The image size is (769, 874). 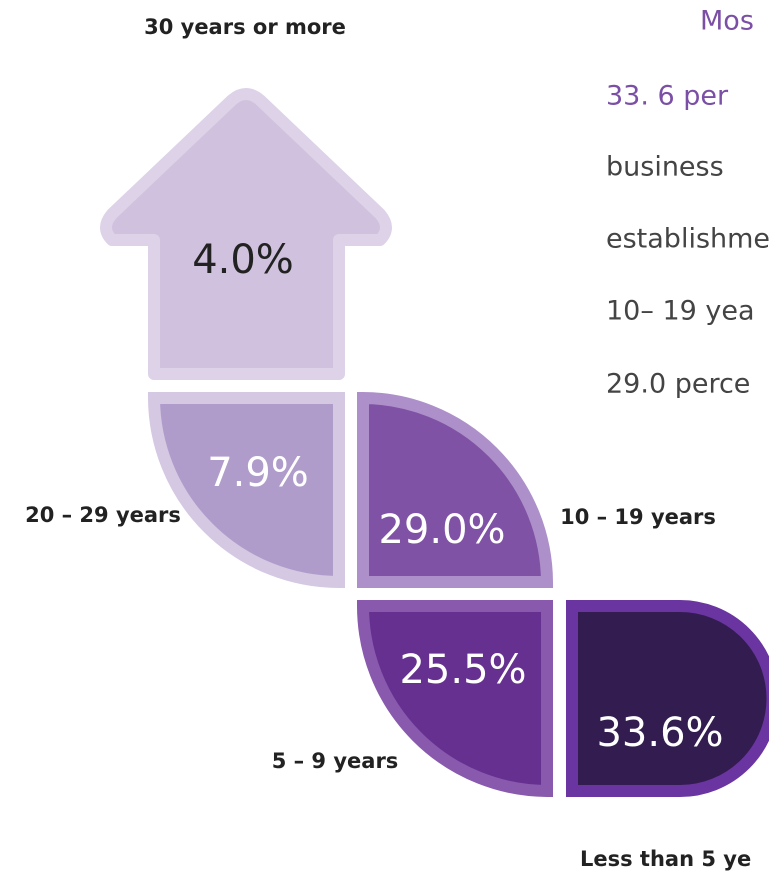 What do you see at coordinates (245, 27) in the screenshot?
I see `segment-label: 30 years or more` at bounding box center [245, 27].